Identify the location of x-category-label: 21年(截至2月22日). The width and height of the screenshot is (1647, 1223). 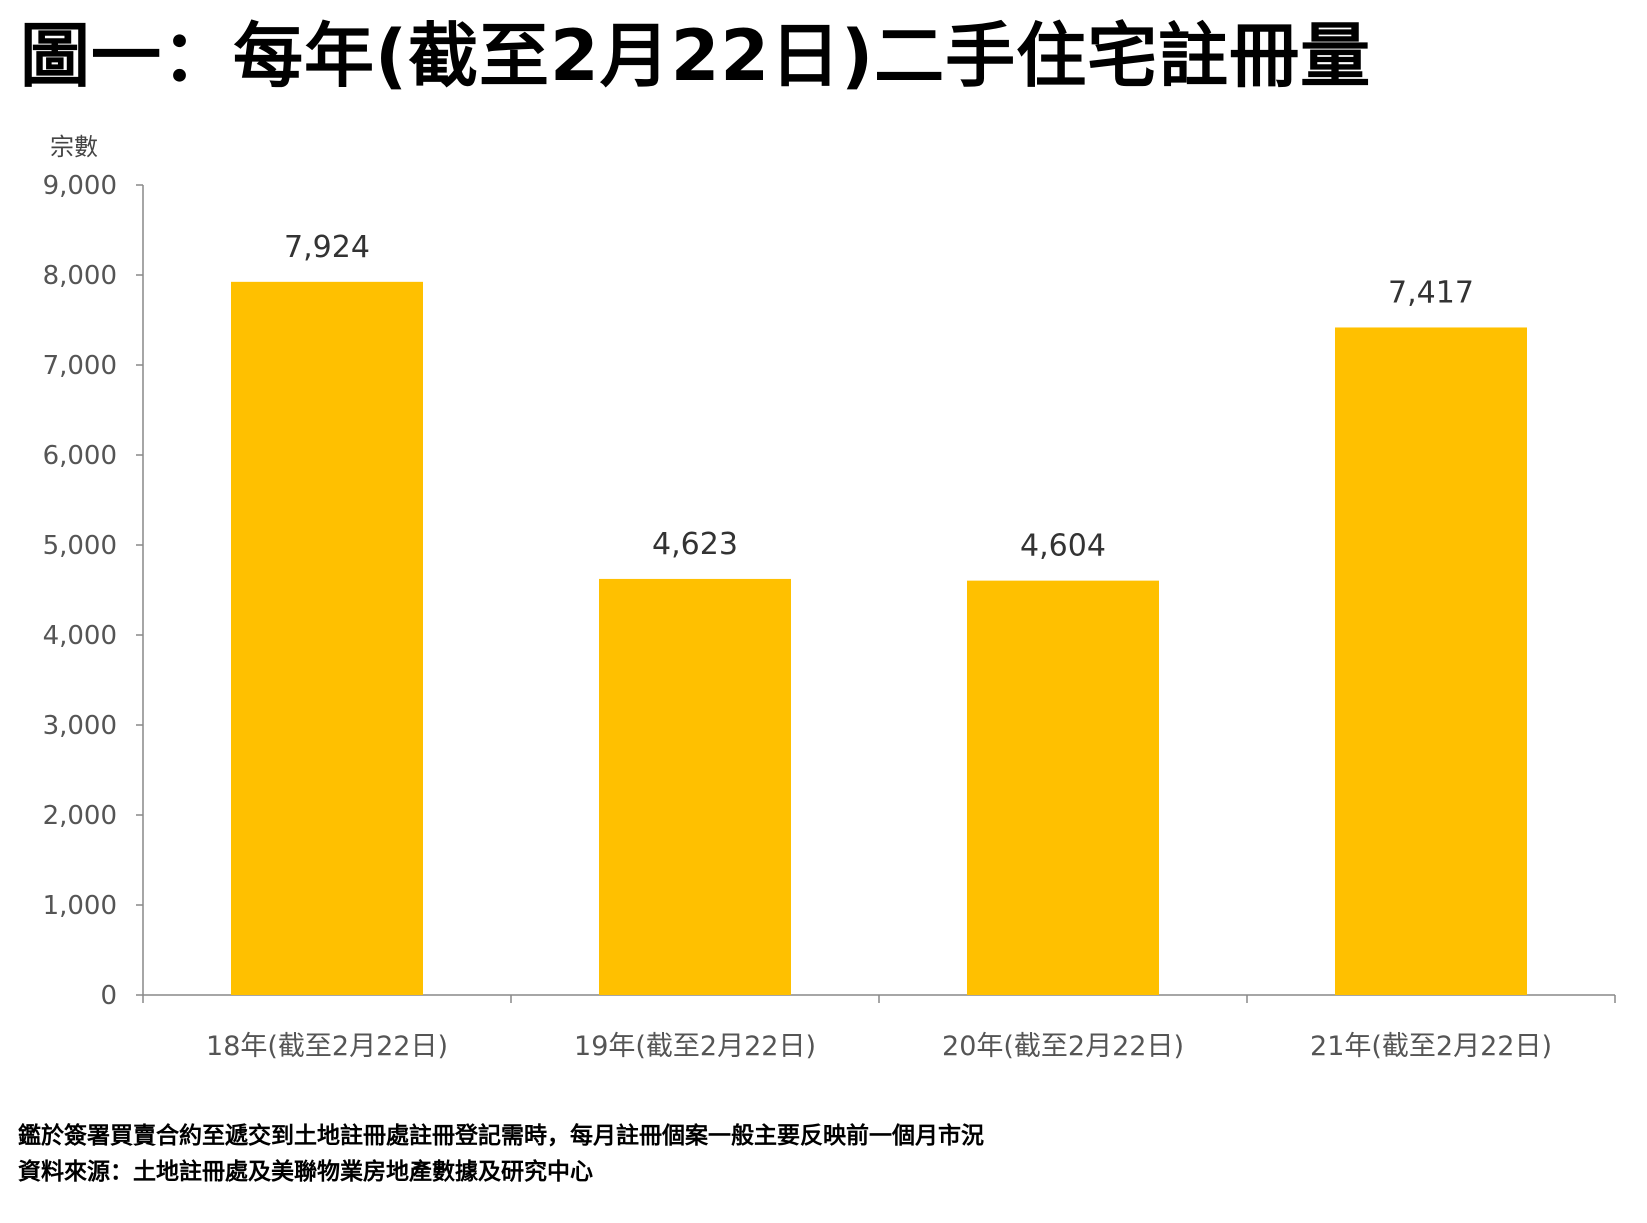
(1431, 1046).